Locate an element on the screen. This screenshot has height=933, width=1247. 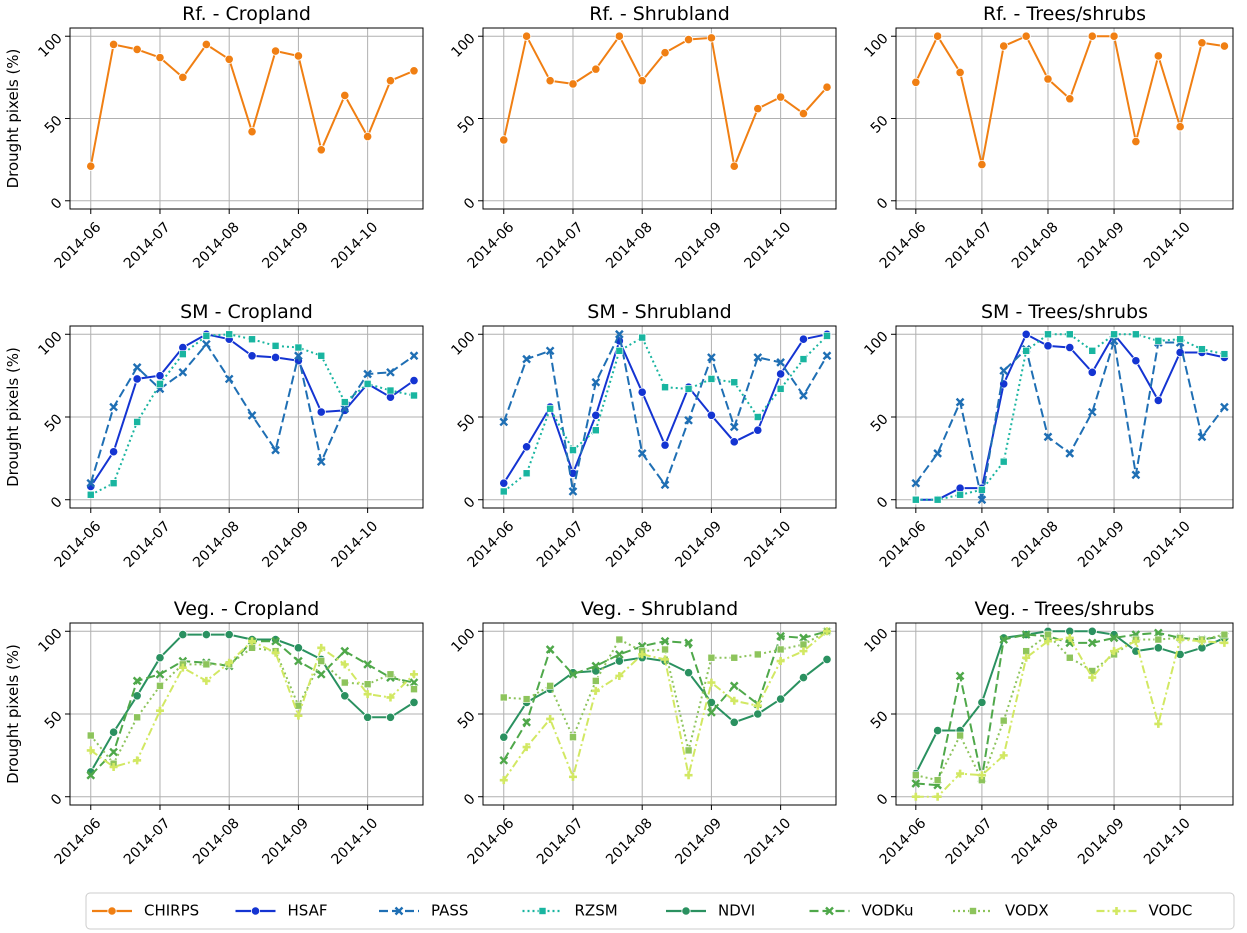
panel-title: SM - Shrubland is located at coordinates (659, 312).